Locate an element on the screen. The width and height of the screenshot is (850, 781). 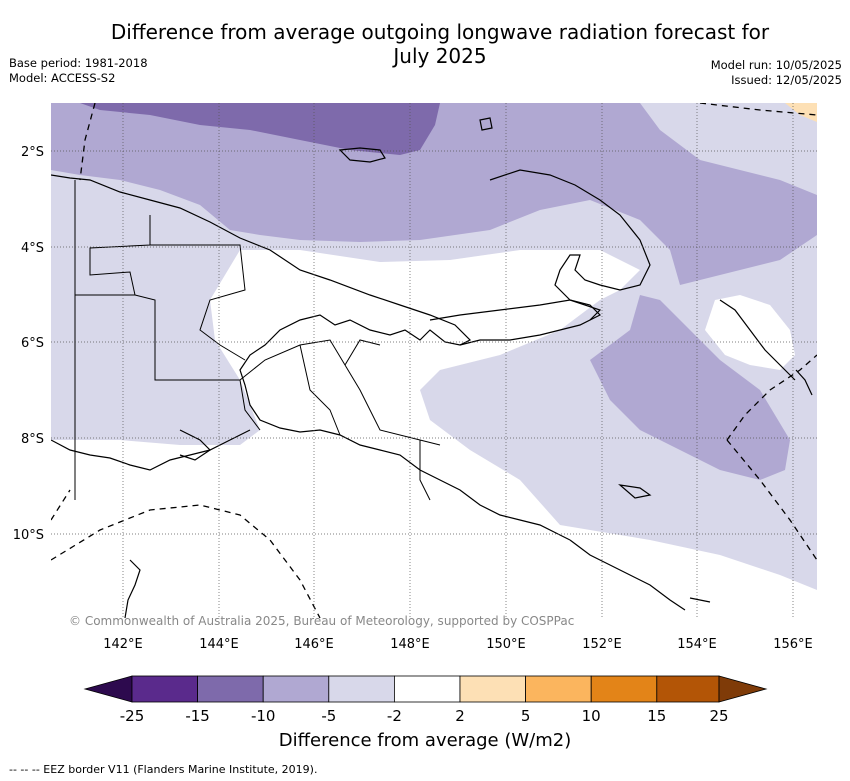
coast-misima is located at coordinates (486, 124).